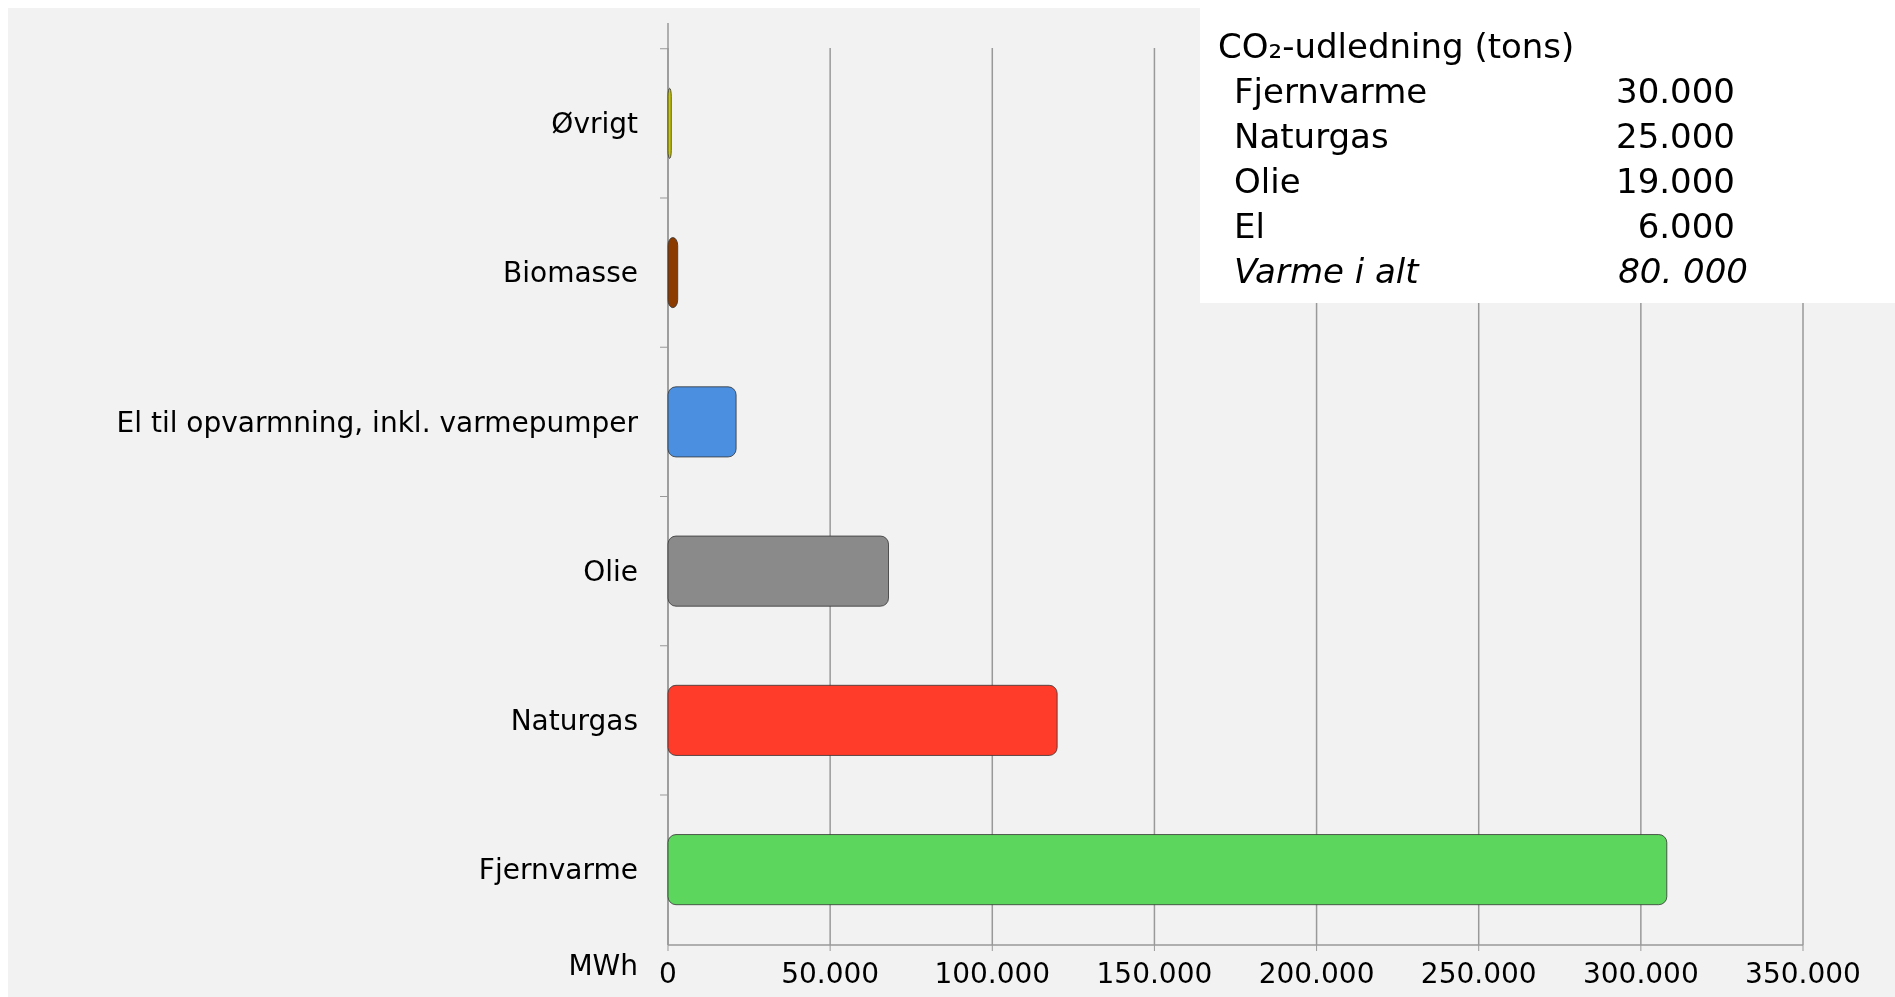 The image size is (1895, 997). Describe the element at coordinates (1686, 226) in the screenshot. I see `annotation: 6.000` at that location.